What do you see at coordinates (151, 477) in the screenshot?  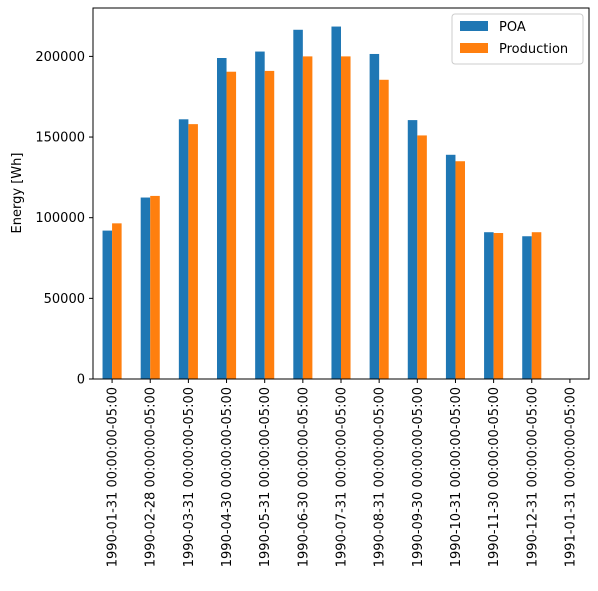 I see `x-tick-label: 1990-02-28 00:00:00-05:00` at bounding box center [151, 477].